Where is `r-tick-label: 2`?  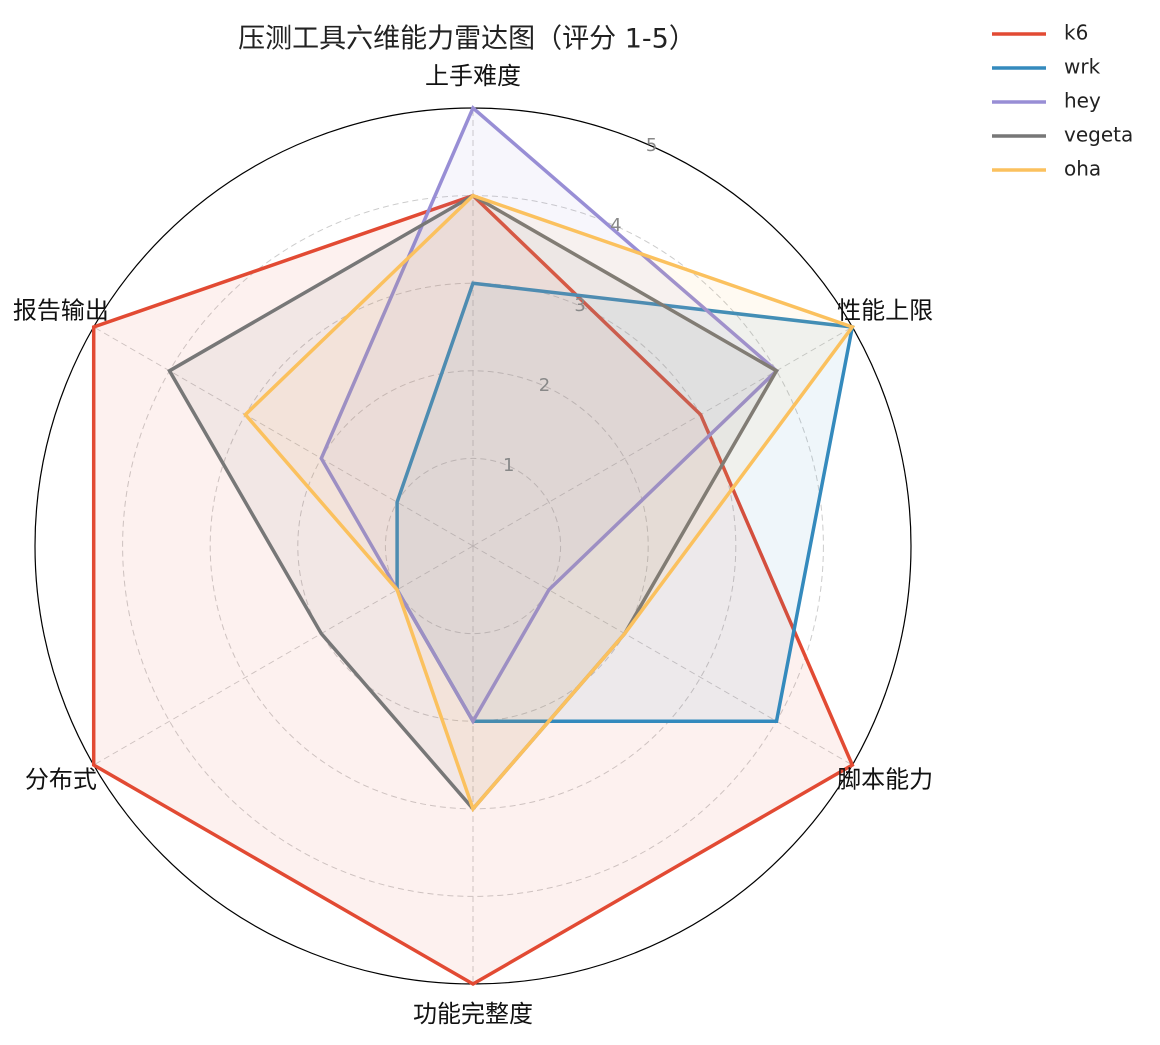
r-tick-label: 2 is located at coordinates (544, 385).